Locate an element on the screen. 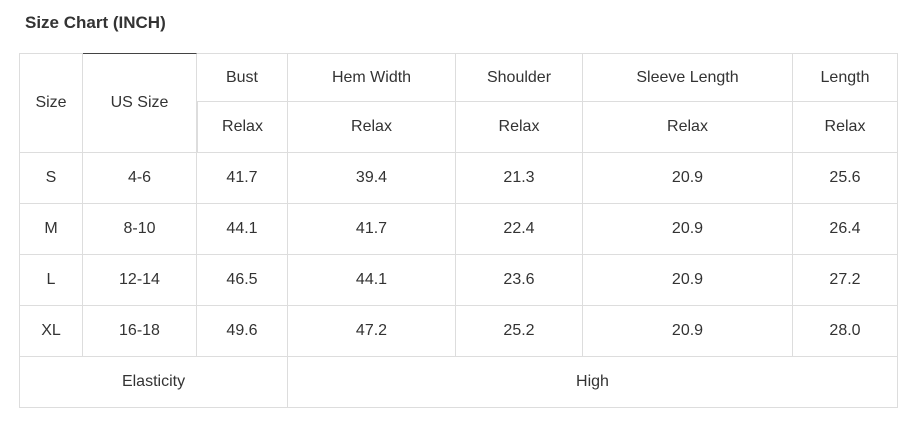 Image resolution: width=910 pixels, height=437 pixels. us-size-value: 4-6 is located at coordinates (140, 178).